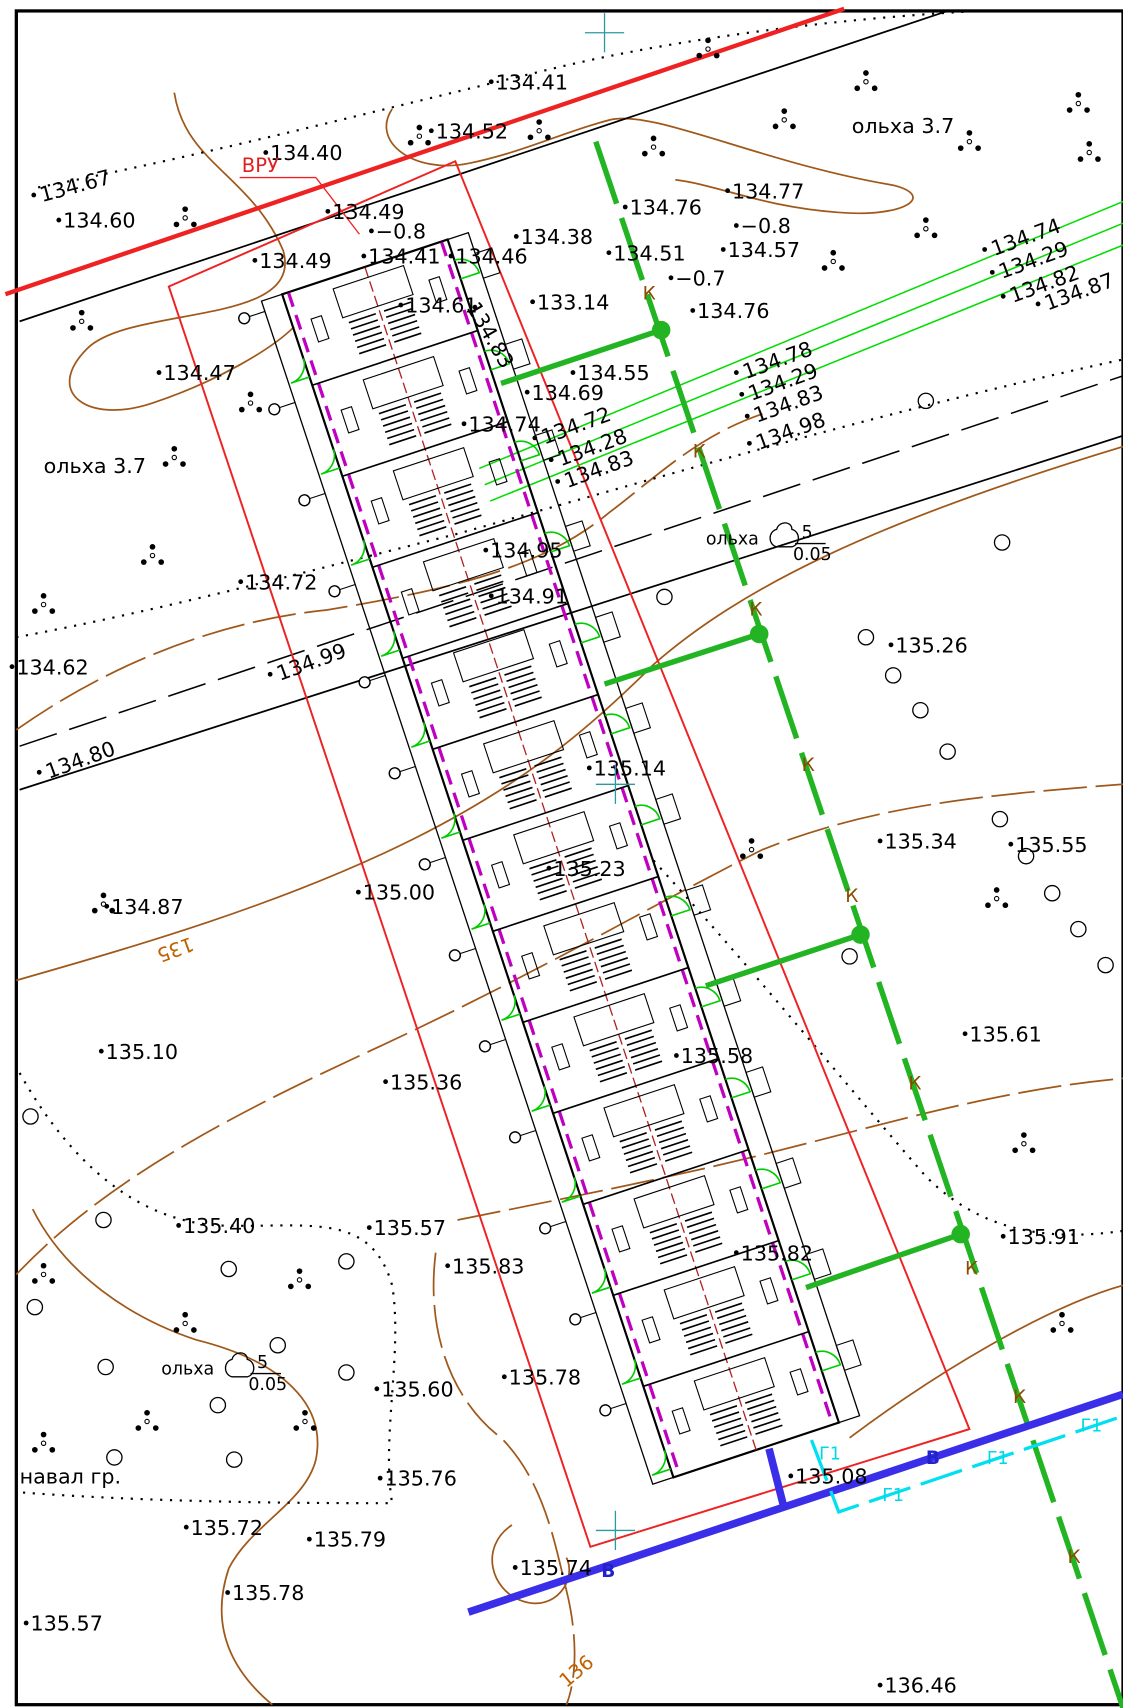  I want to click on elevation: 134.40, so click(306, 153).